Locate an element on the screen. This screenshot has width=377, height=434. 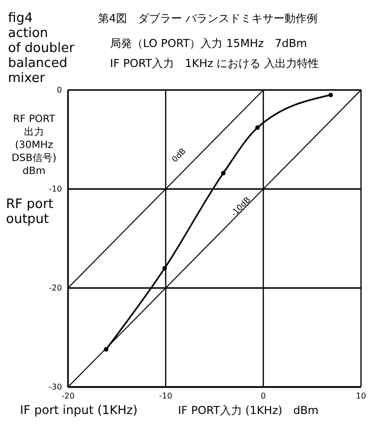
caption: fig4 action of doubler balanced mixer is located at coordinates (41, 48).